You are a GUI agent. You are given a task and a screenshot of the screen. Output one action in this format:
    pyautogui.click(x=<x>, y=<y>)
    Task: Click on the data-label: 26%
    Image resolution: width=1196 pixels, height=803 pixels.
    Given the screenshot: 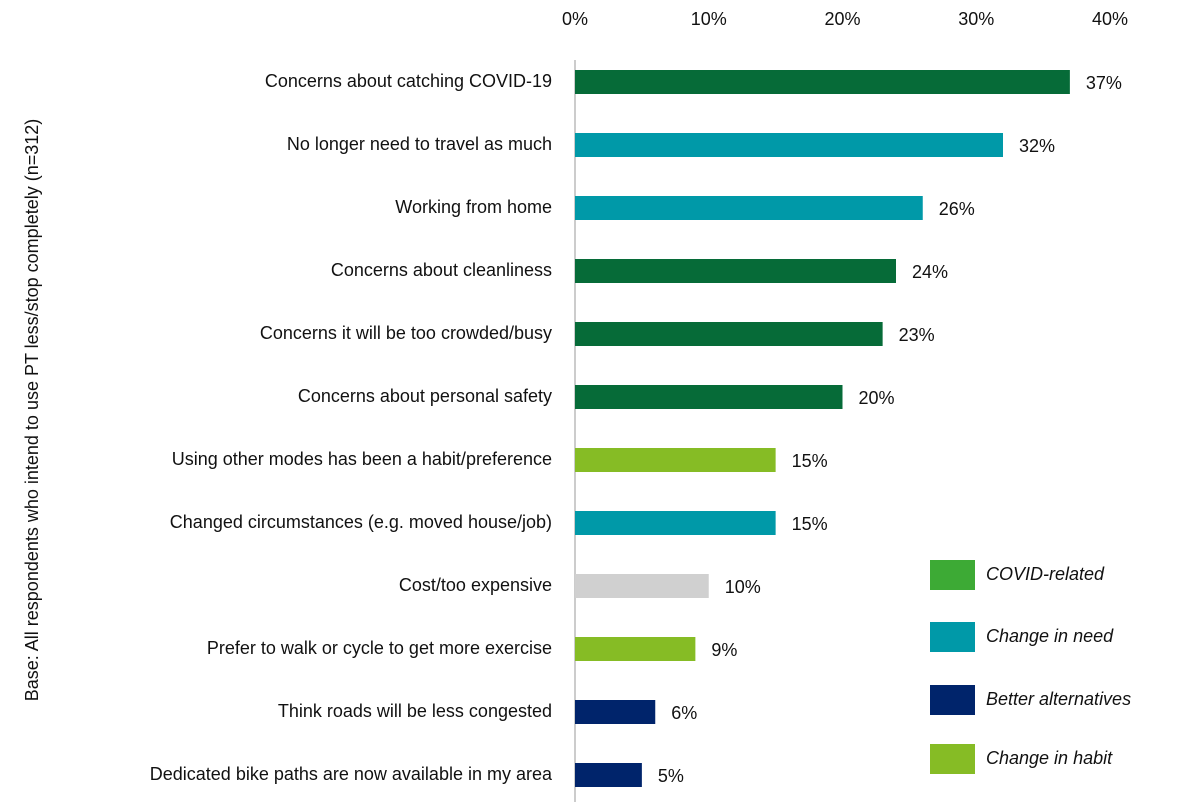 What is the action you would take?
    pyautogui.click(x=957, y=209)
    